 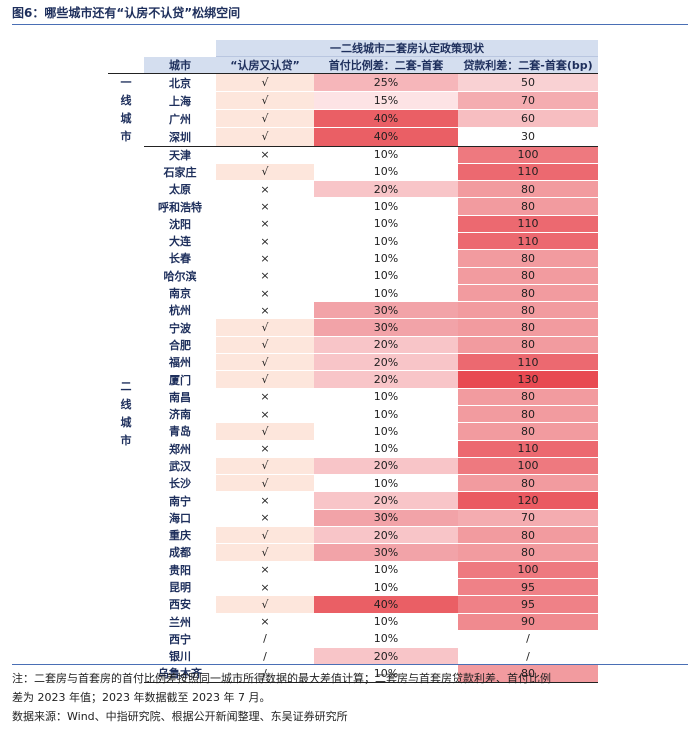 I want to click on rate-cell: 30, so click(x=528, y=137).